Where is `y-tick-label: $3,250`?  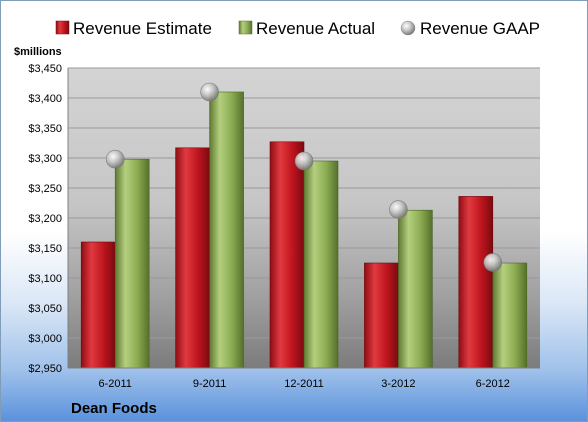
y-tick-label: $3,250 is located at coordinates (45, 189).